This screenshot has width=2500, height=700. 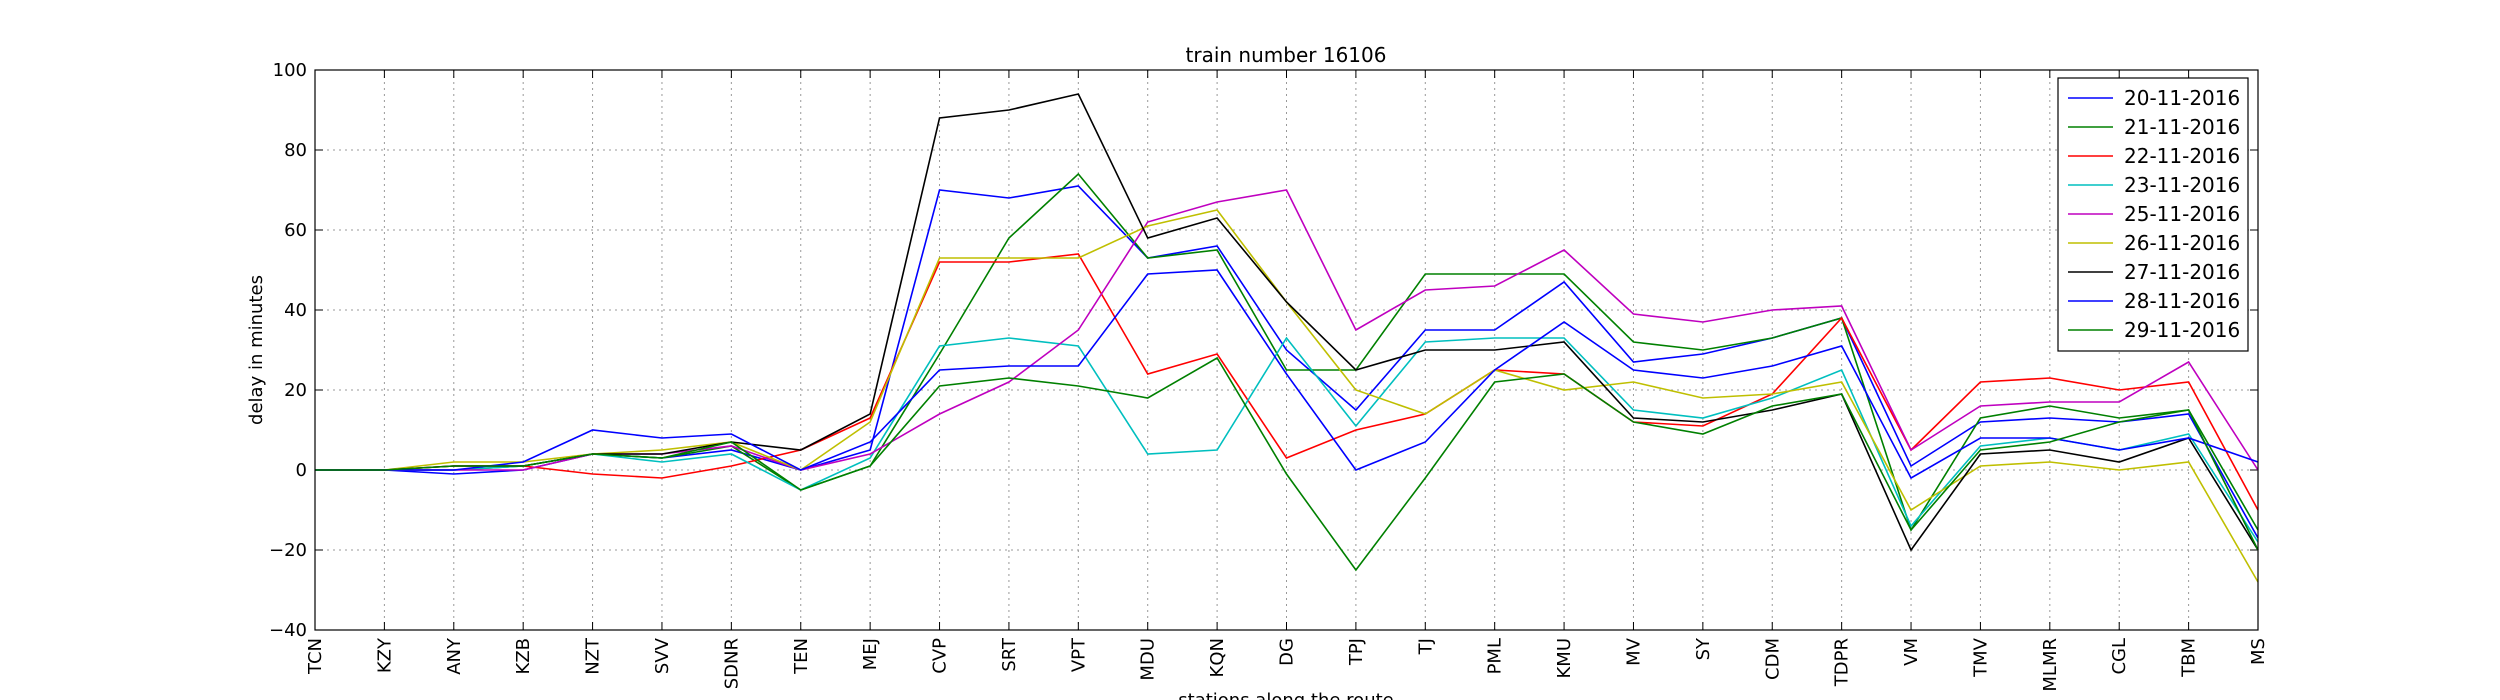 What do you see at coordinates (2182, 127) in the screenshot?
I see `legend-label: 21-11-2016` at bounding box center [2182, 127].